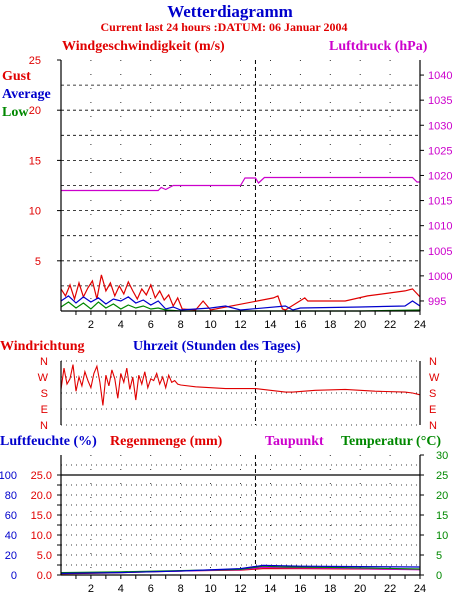 This screenshot has height=599, width=461. I want to click on humidity-hour-label: 6, so click(151, 589).